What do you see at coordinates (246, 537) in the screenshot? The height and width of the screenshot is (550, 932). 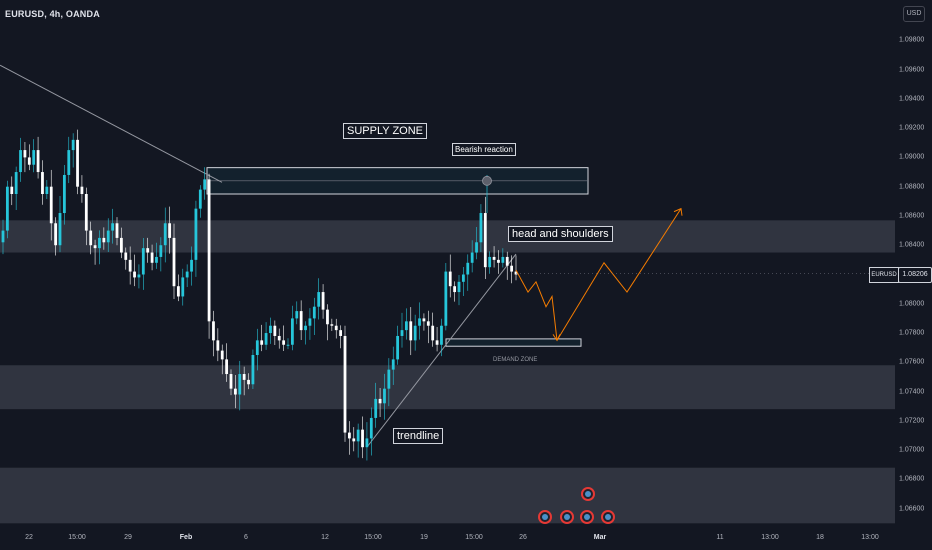 I see `time-tick-label: 6` at bounding box center [246, 537].